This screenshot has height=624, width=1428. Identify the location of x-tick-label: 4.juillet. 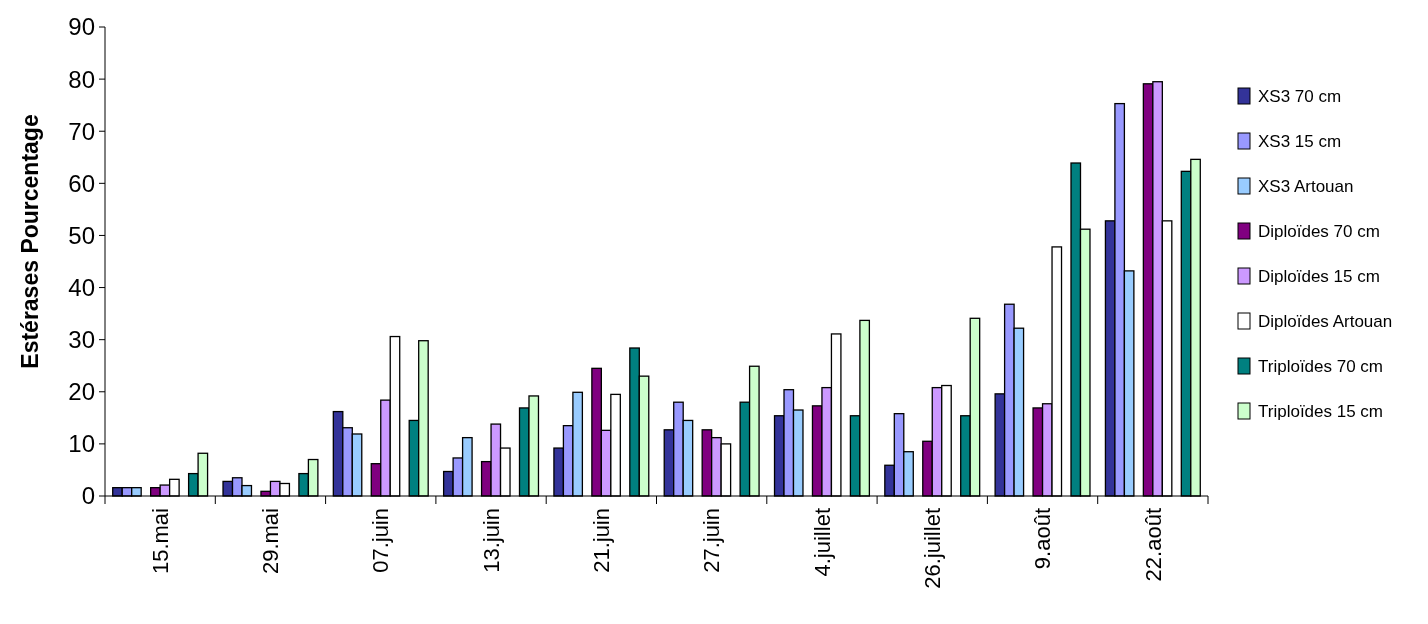
(822, 542).